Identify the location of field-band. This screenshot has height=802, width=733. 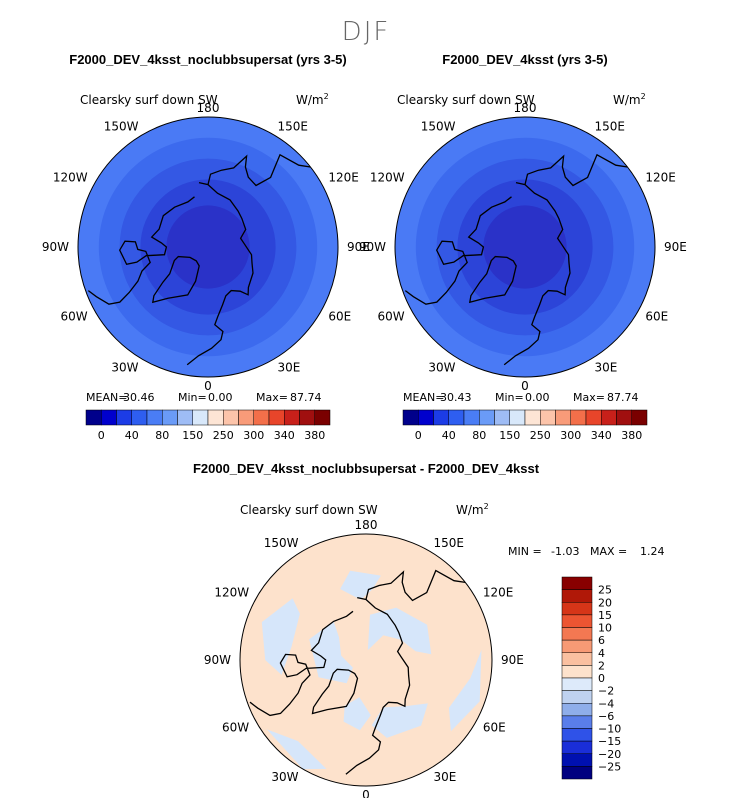
(208, 247).